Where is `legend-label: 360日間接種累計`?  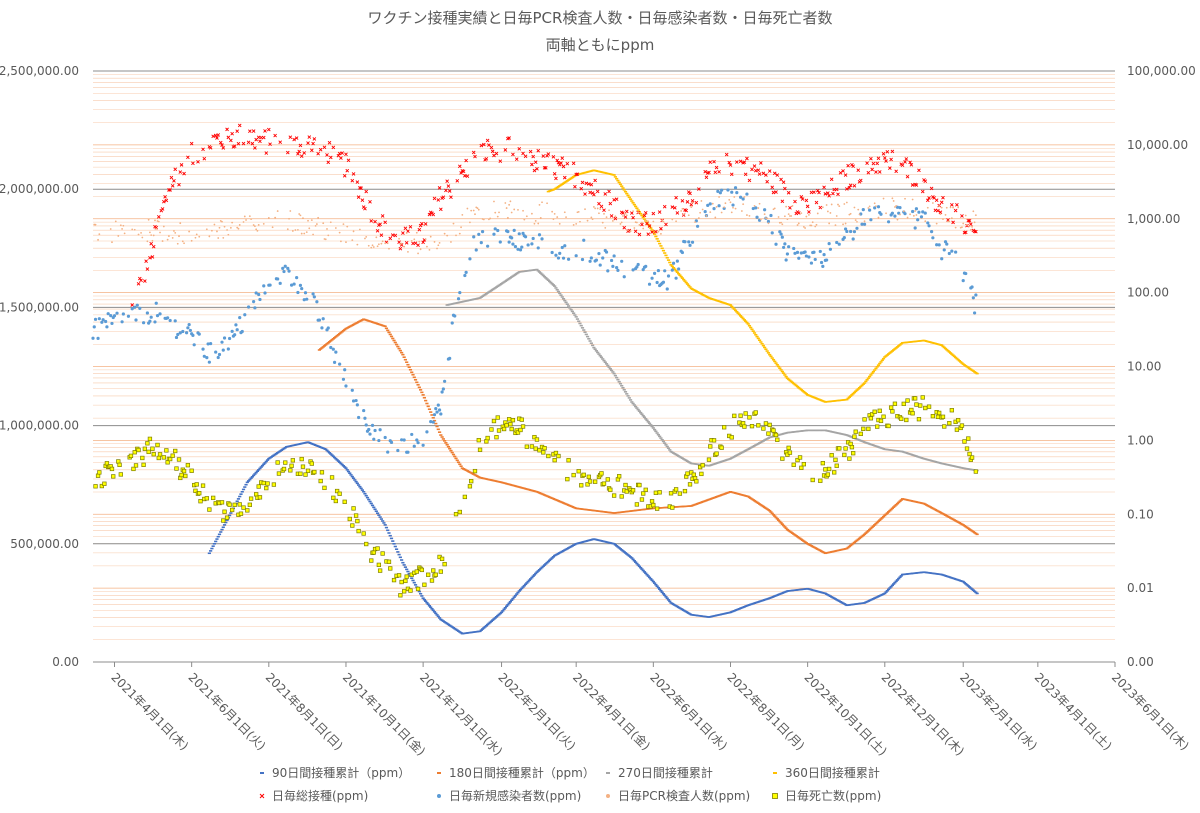 legend-label: 360日間接種累計 is located at coordinates (832, 772).